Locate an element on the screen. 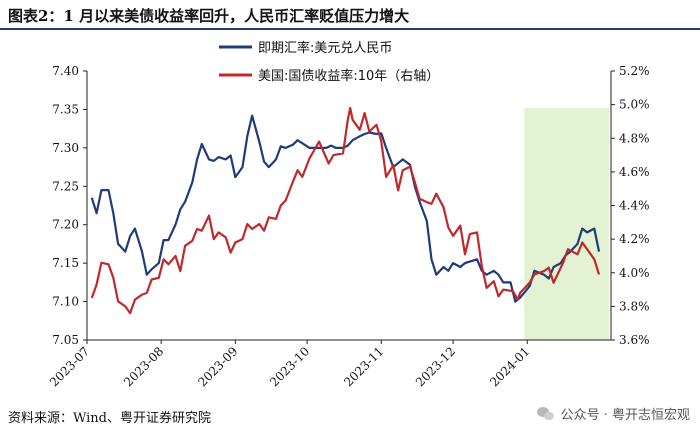 This screenshot has width=700, height=436. legend-label: 即期汇率:美元兑人民币 is located at coordinates (325, 48).